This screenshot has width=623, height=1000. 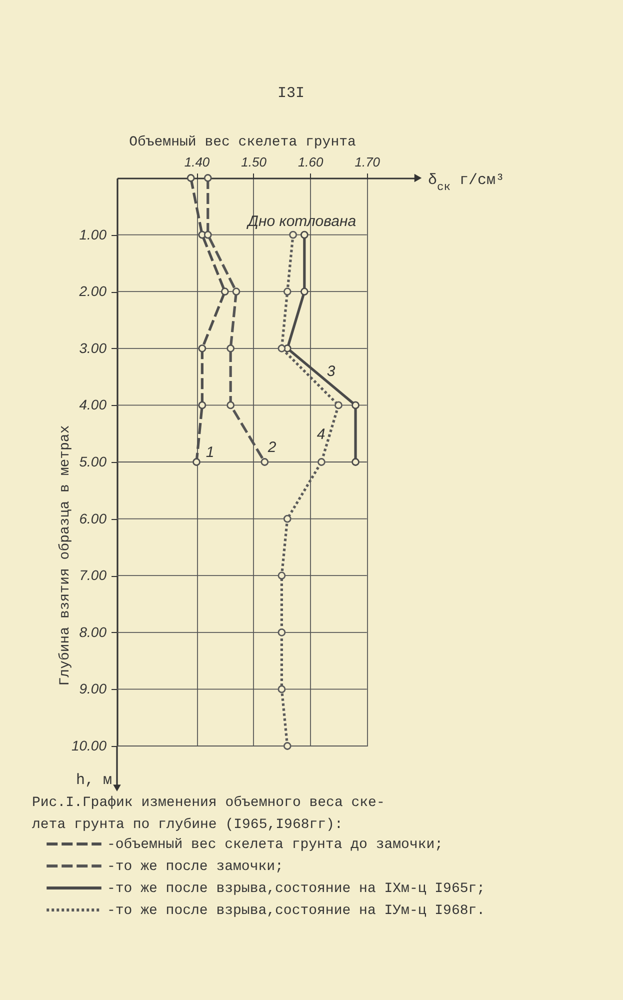 I want to click on y-tick-label: 8.00, so click(x=93, y=632).